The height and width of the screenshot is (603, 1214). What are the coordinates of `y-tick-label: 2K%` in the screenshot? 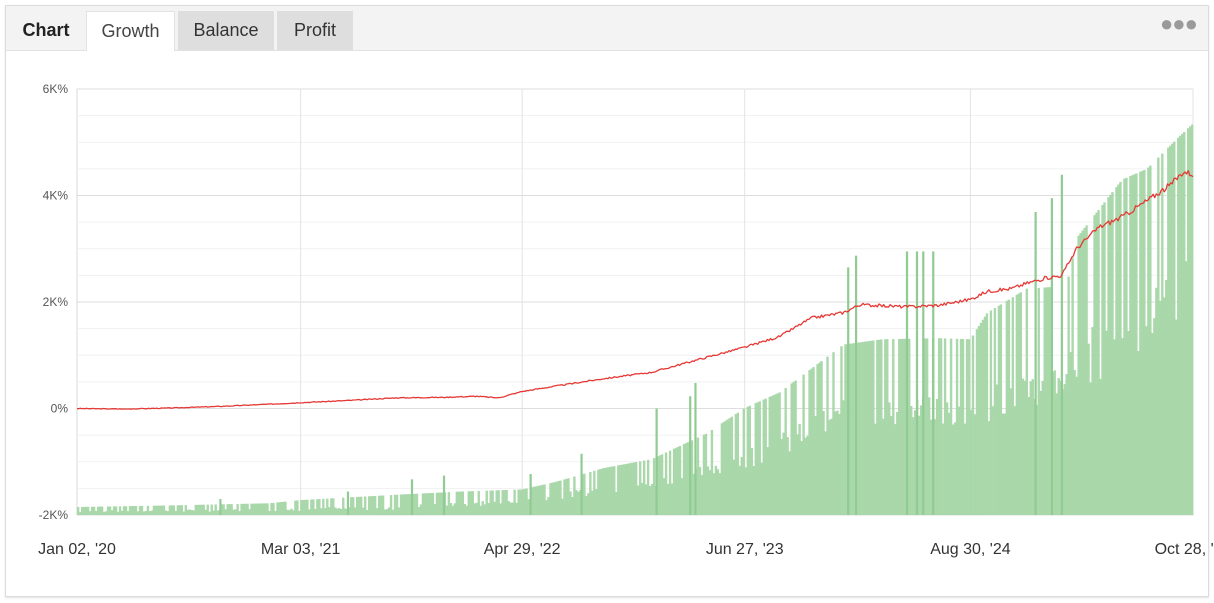 It's located at (56, 302).